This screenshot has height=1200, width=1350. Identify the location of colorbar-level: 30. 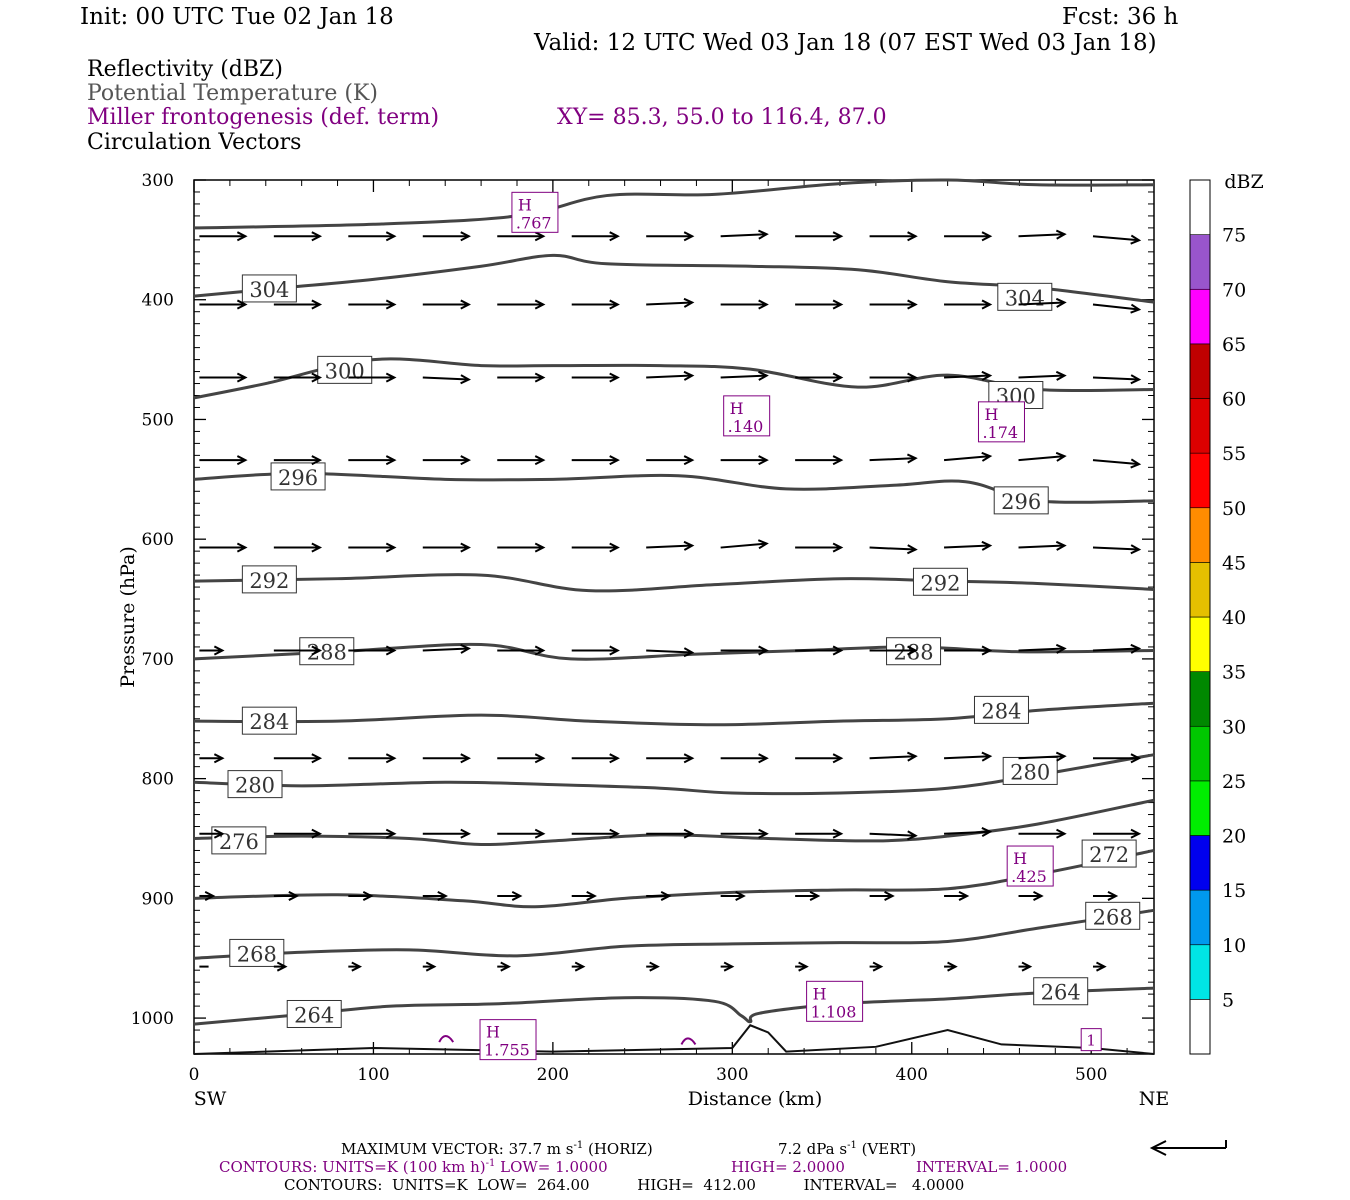
(1234, 727).